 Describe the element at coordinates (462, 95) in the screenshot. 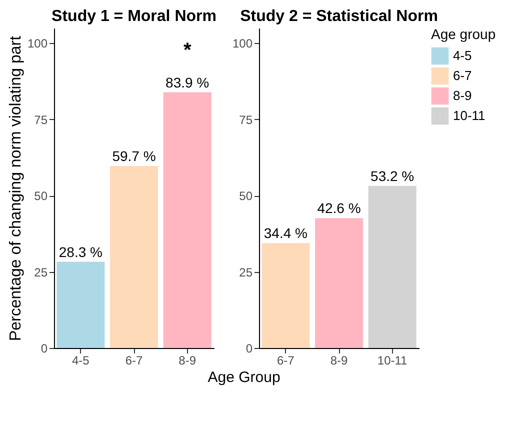

I see `legend-label: 8-9` at that location.